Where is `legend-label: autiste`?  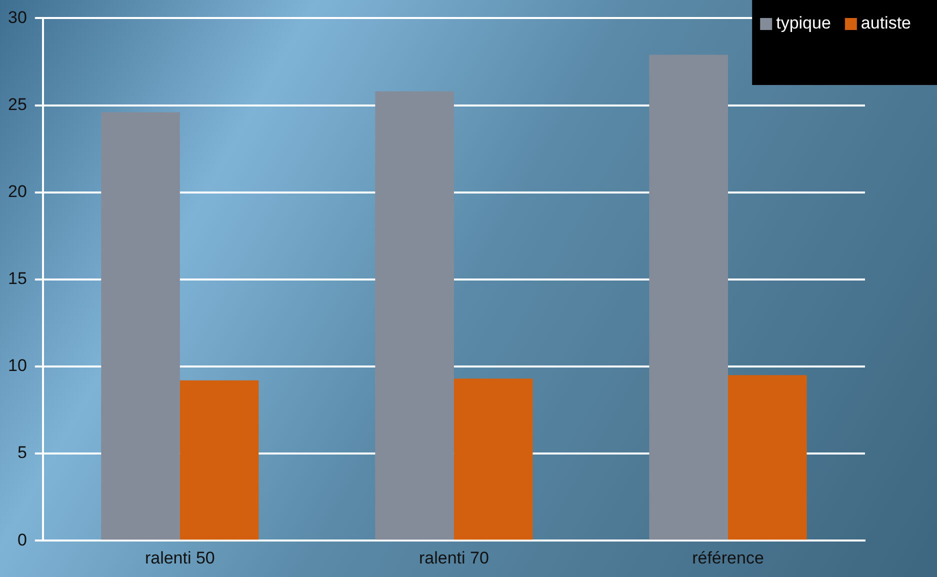 legend-label: autiste is located at coordinates (886, 23).